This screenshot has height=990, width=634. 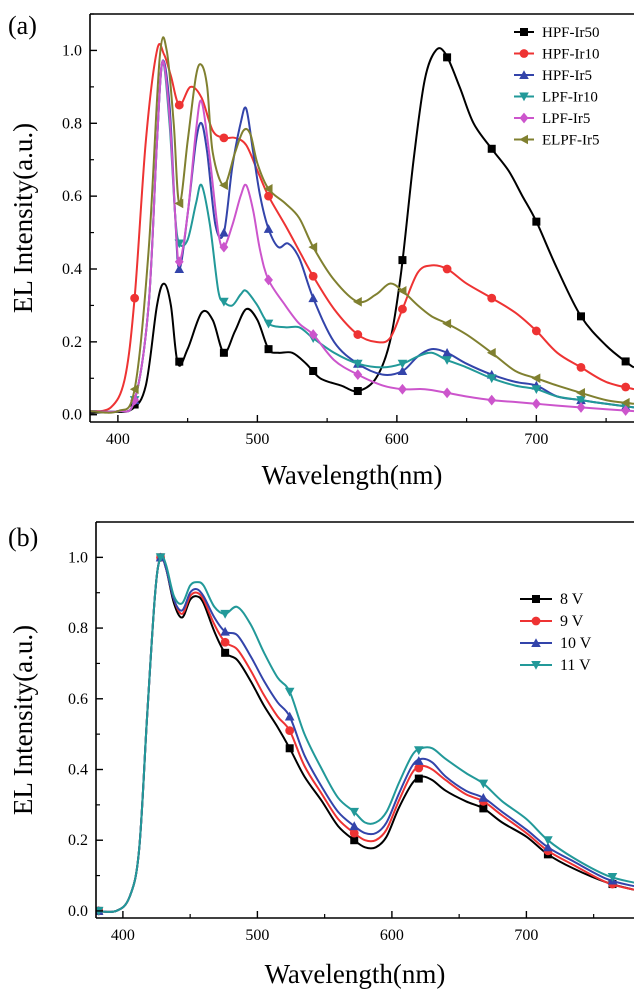 I want to click on legend-label: 10 V, so click(x=576, y=643).